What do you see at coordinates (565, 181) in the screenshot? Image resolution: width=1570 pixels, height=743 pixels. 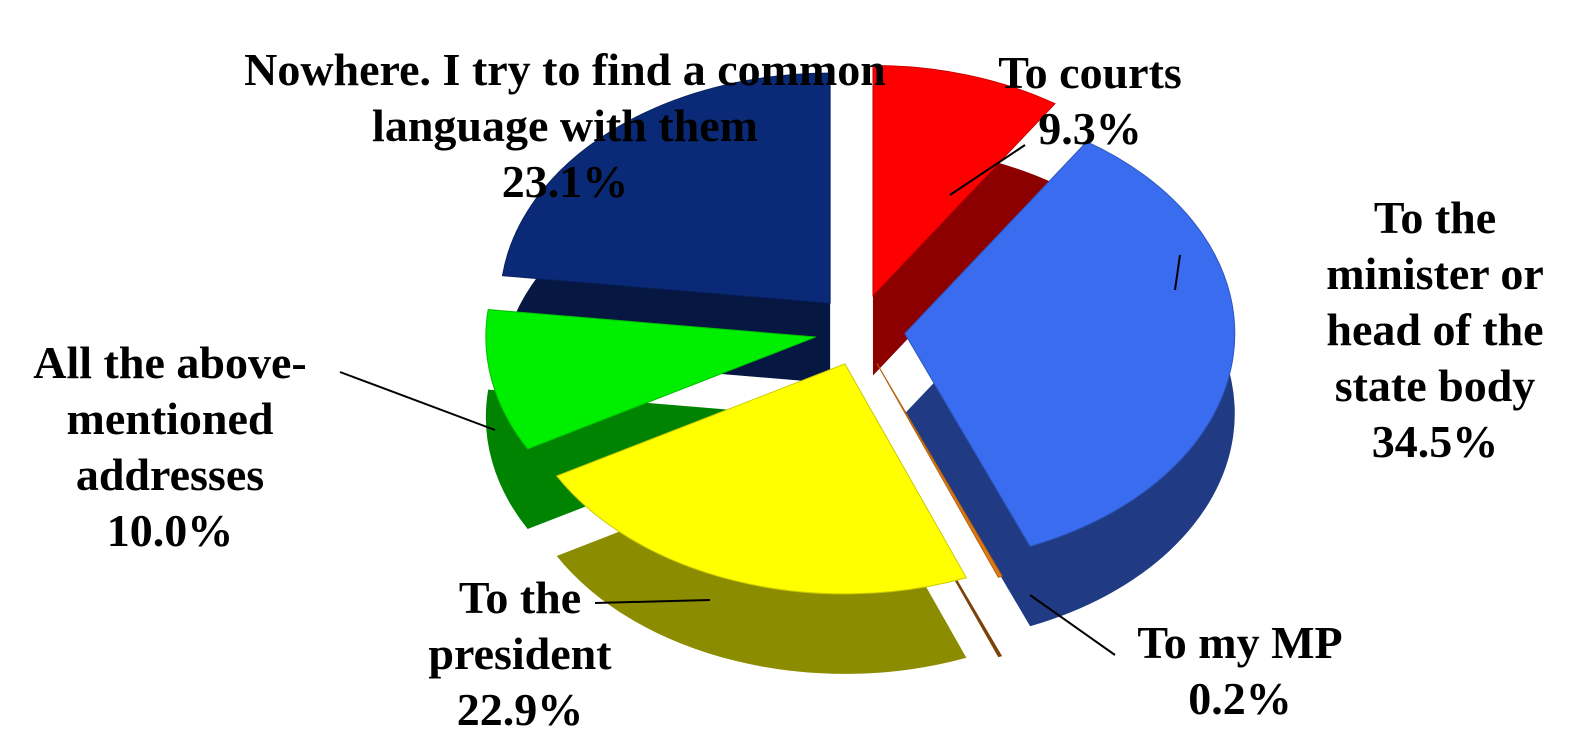 I see `value-label: 23.1%` at bounding box center [565, 181].